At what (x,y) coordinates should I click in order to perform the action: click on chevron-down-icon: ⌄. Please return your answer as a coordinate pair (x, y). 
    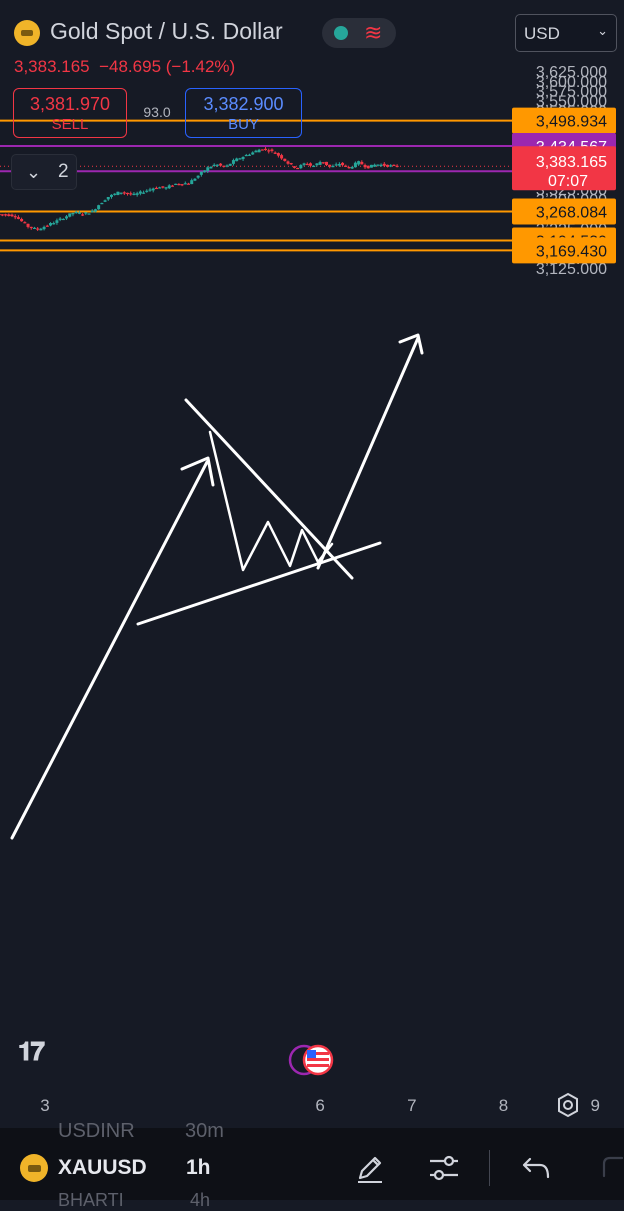
    Looking at the image, I should click on (34, 172).